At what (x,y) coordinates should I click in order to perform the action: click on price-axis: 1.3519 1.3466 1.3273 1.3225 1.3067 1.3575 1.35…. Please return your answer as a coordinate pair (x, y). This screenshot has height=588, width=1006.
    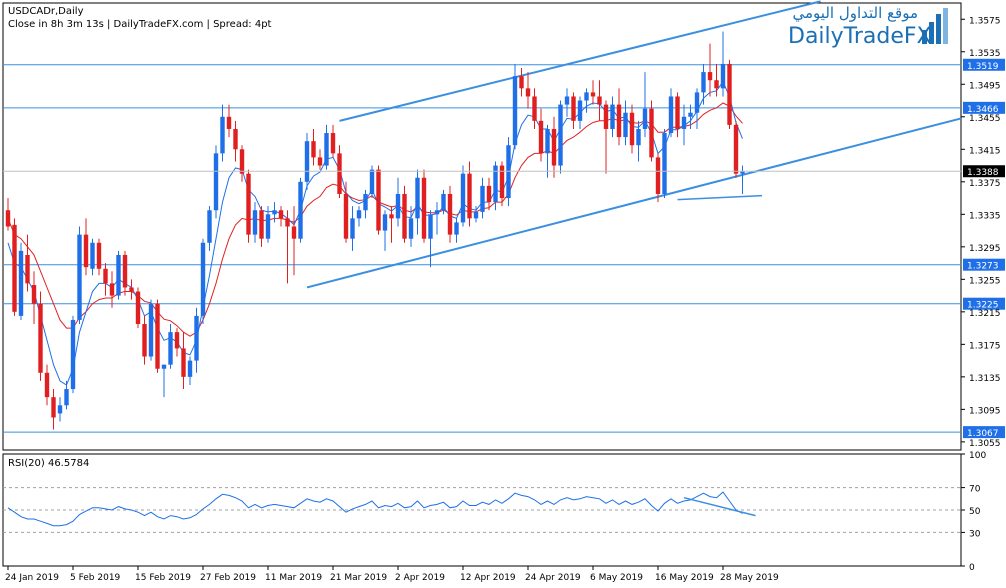
    Looking at the image, I should click on (983, 294).